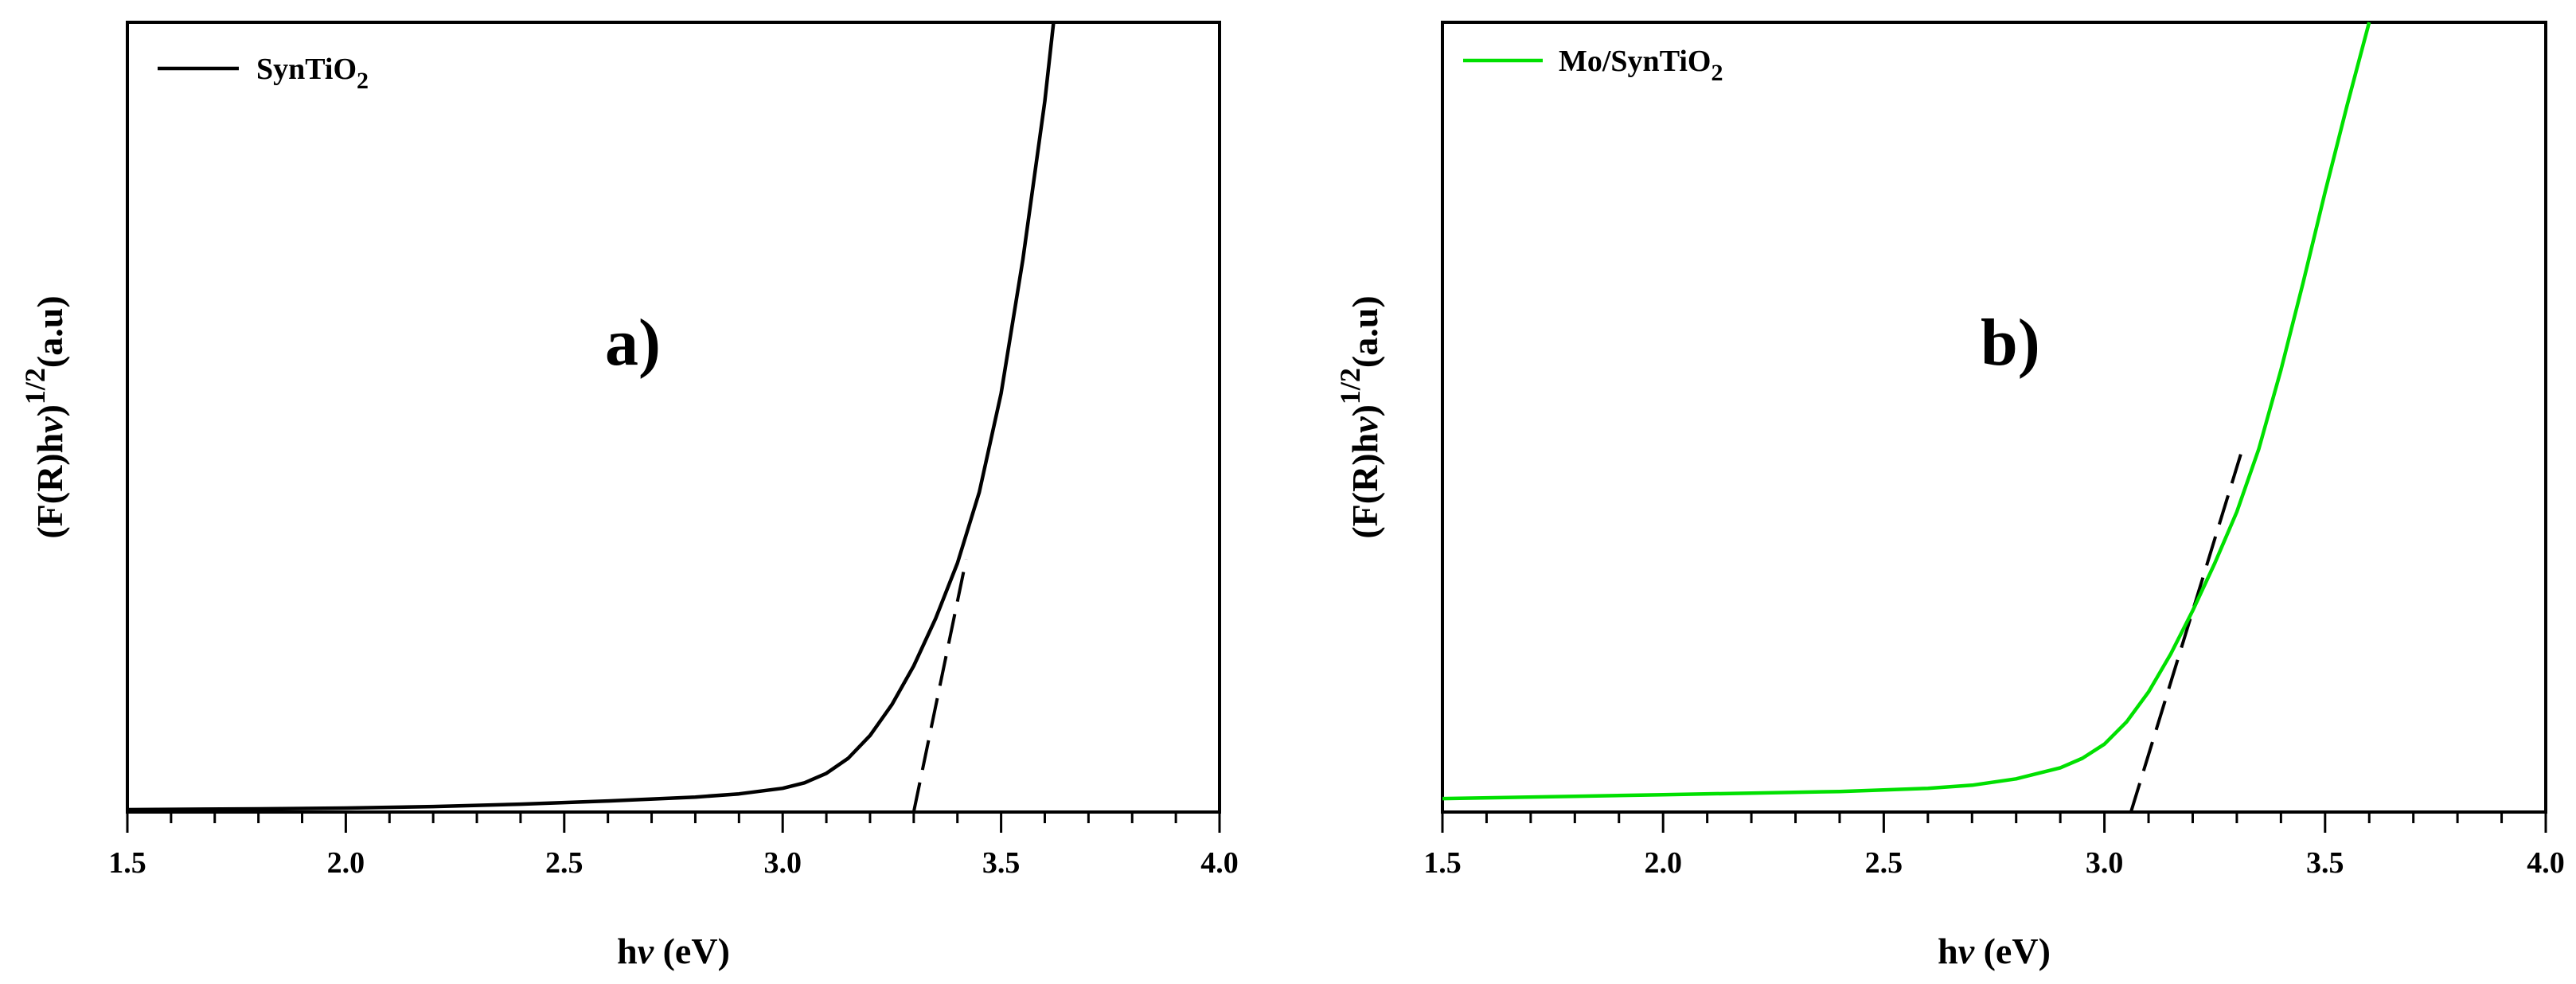 This screenshot has height=984, width=2576. I want to click on panel-a-label: a), so click(633, 343).